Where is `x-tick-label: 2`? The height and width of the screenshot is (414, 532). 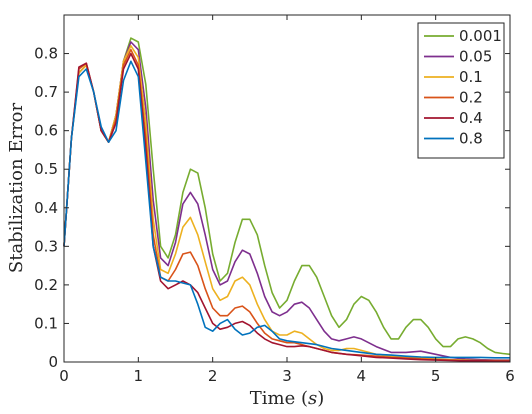 x-tick-label: 2 is located at coordinates (213, 376).